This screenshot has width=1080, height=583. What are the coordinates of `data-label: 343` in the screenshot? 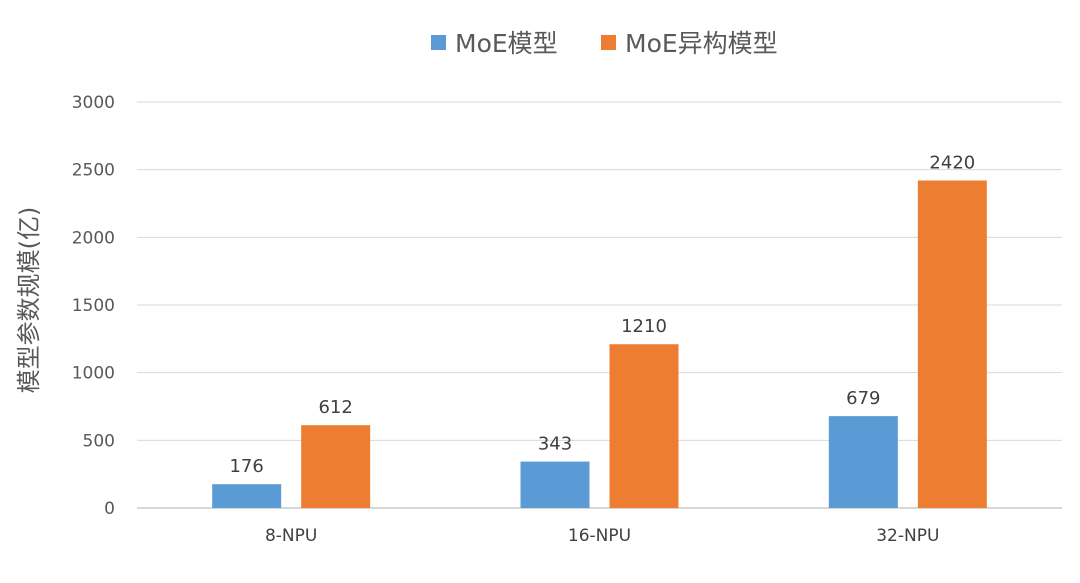 It's located at (555, 444).